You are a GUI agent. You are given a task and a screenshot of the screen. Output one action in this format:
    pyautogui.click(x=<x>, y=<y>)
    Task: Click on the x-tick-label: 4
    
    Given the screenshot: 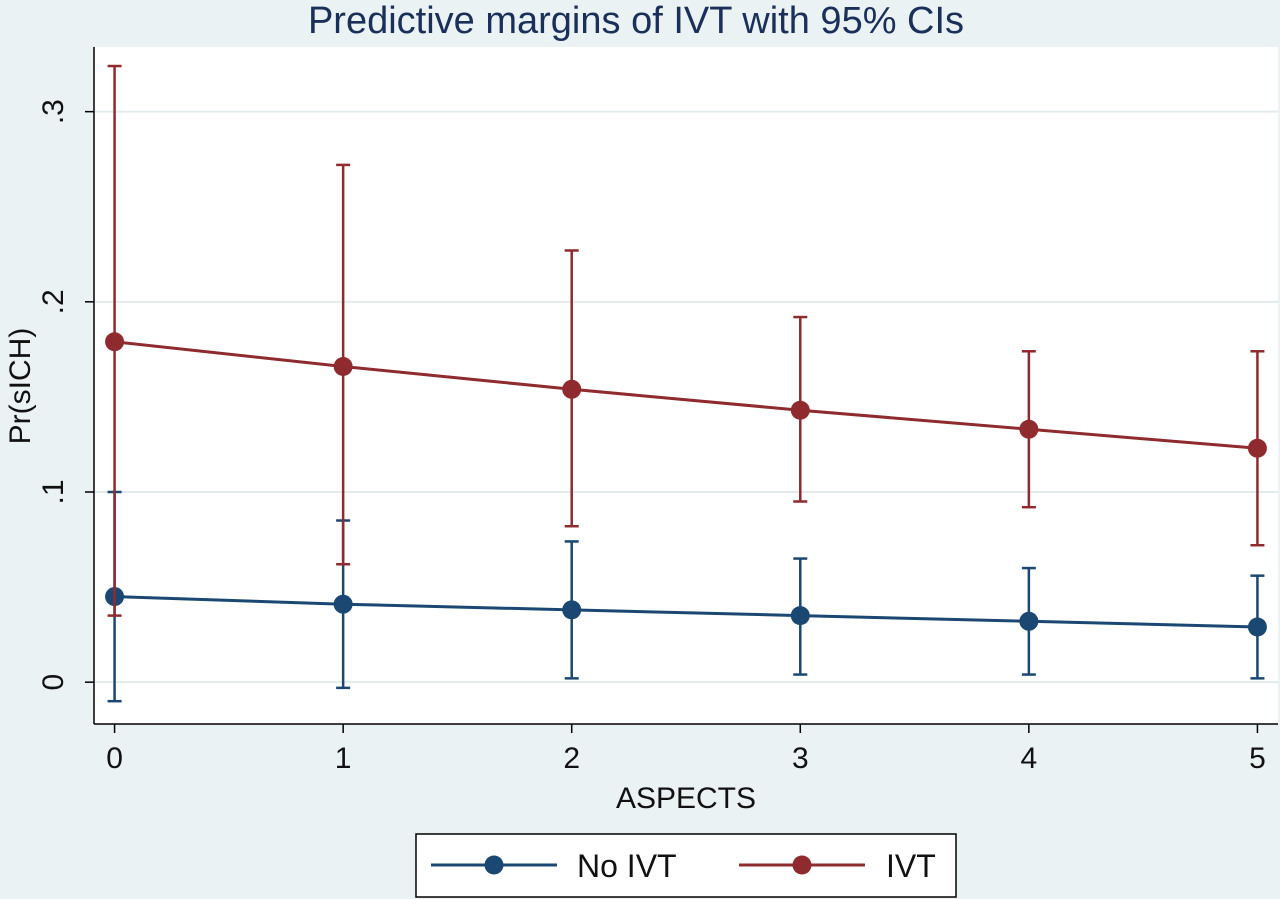 What is the action you would take?
    pyautogui.click(x=1029, y=758)
    